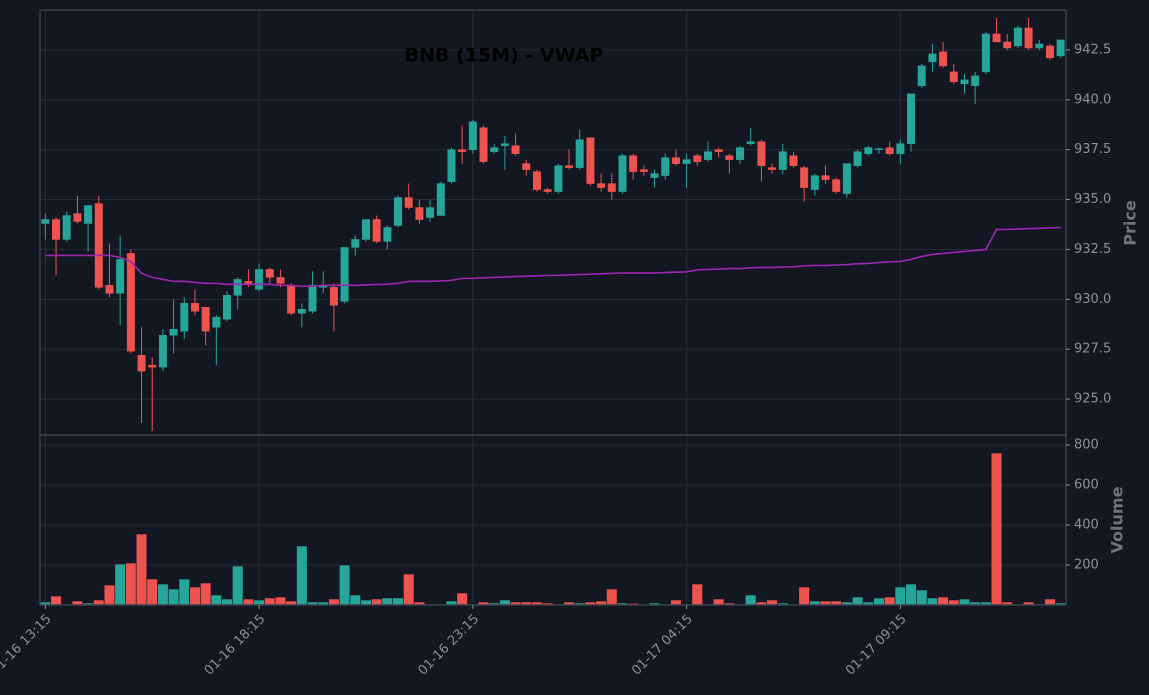 The height and width of the screenshot is (695, 1149). Describe the element at coordinates (1092, 349) in the screenshot. I see `y-tick-label: 927.5` at that location.